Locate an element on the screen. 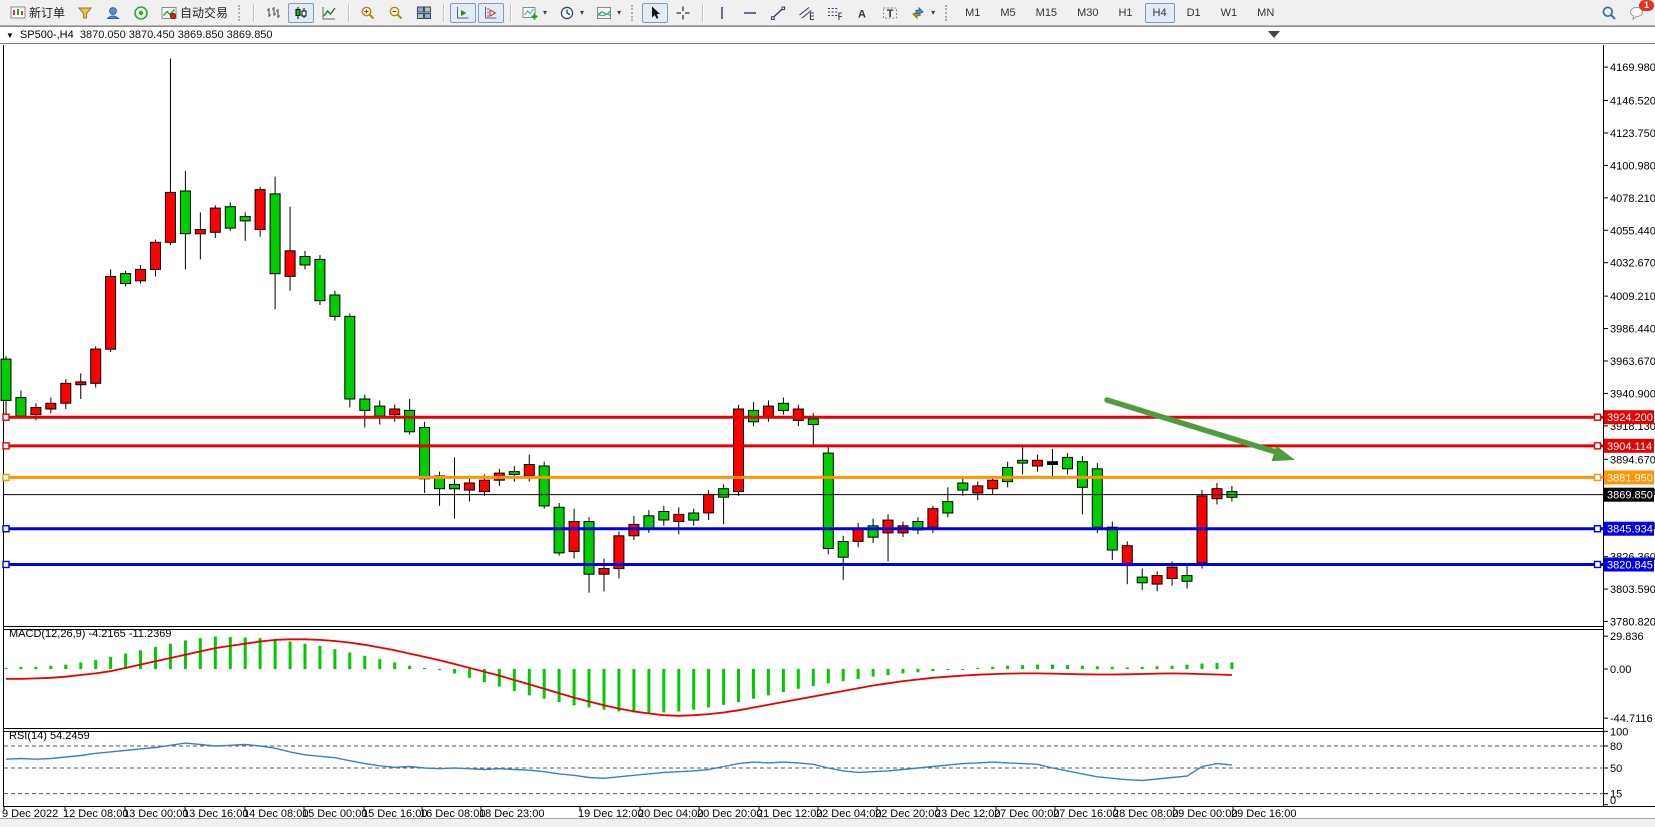  cursor-button is located at coordinates (655, 12).